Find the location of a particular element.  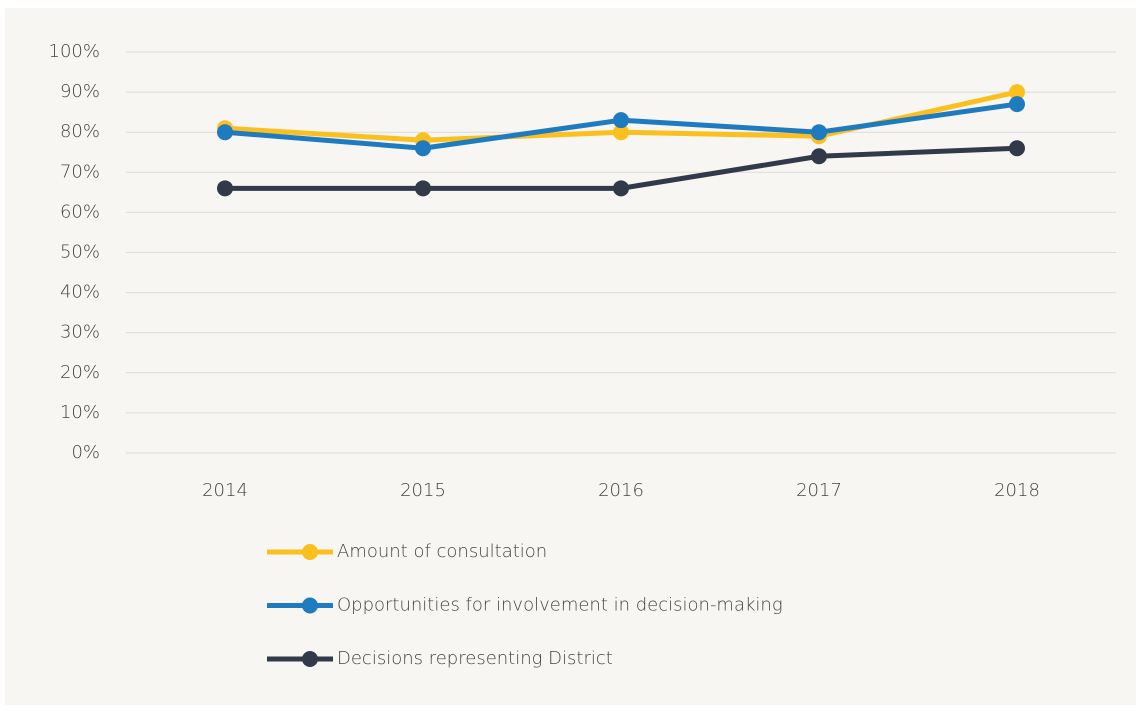

x-tick-label: 2014 is located at coordinates (225, 490).